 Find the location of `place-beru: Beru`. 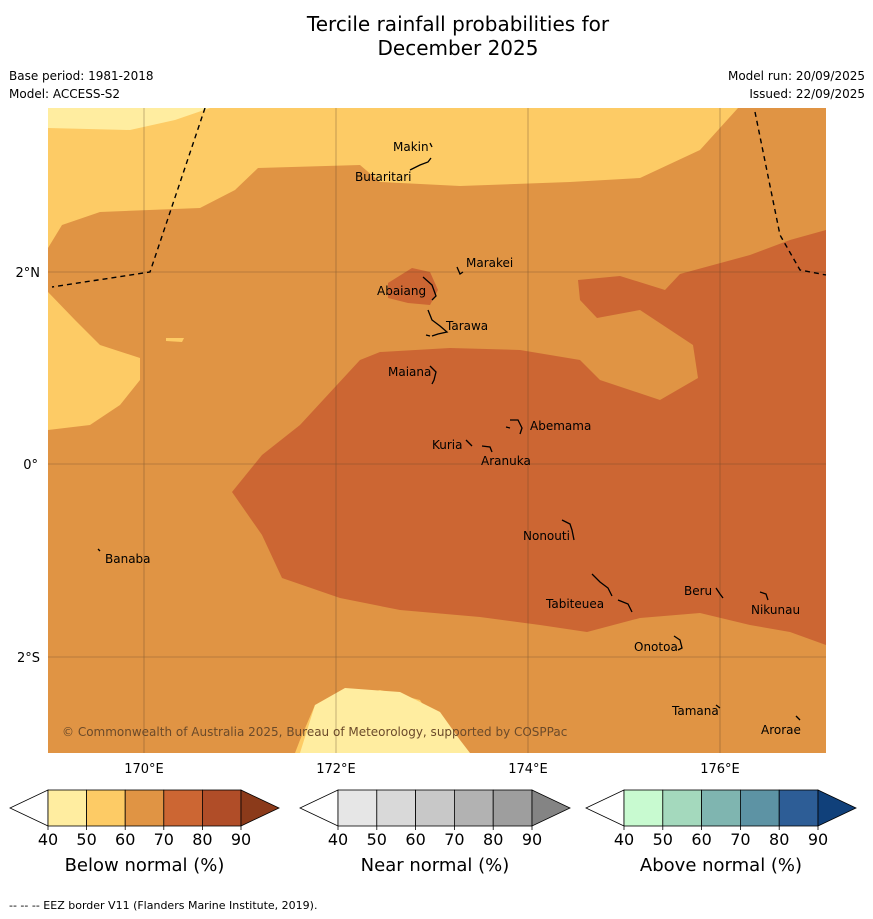

place-beru: Beru is located at coordinates (698, 591).